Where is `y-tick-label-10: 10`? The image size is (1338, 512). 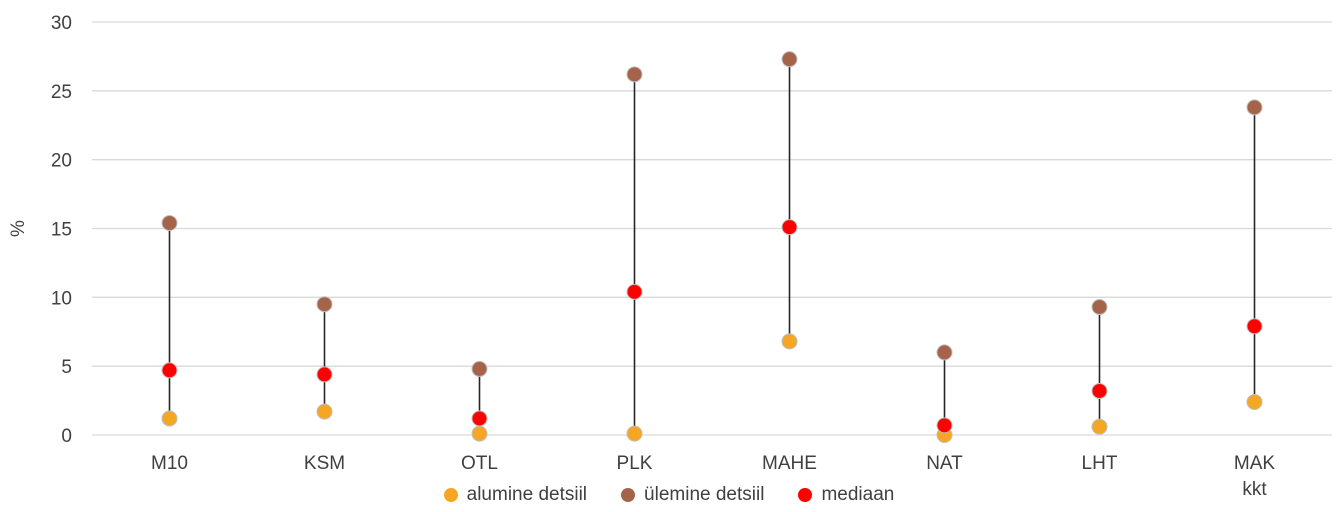
y-tick-label-10: 10 is located at coordinates (61, 298).